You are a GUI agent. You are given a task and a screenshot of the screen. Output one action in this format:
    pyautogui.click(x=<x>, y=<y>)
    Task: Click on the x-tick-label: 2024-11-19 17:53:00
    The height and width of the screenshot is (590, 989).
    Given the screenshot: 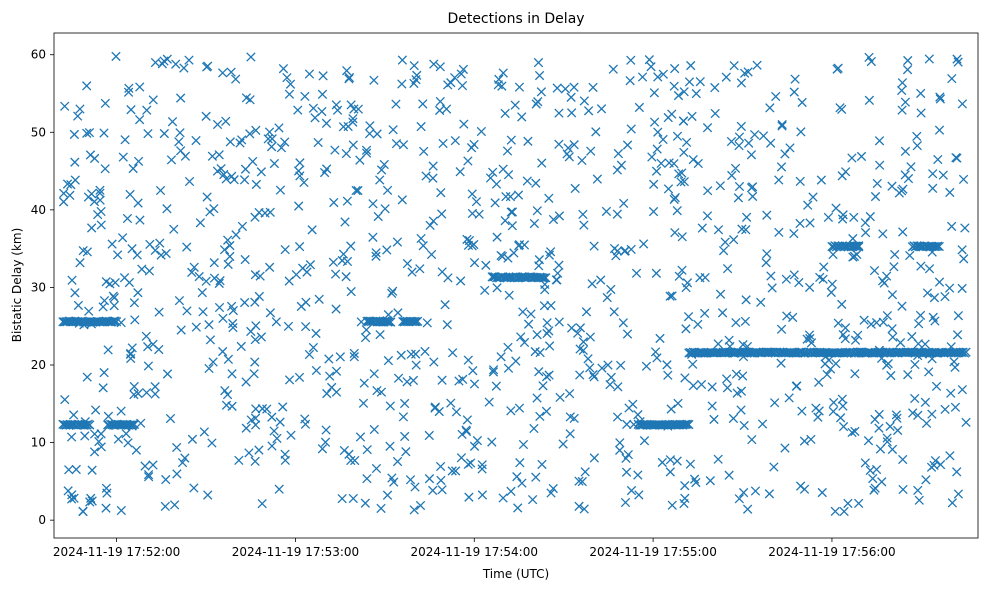 What is the action you would take?
    pyautogui.click(x=295, y=552)
    